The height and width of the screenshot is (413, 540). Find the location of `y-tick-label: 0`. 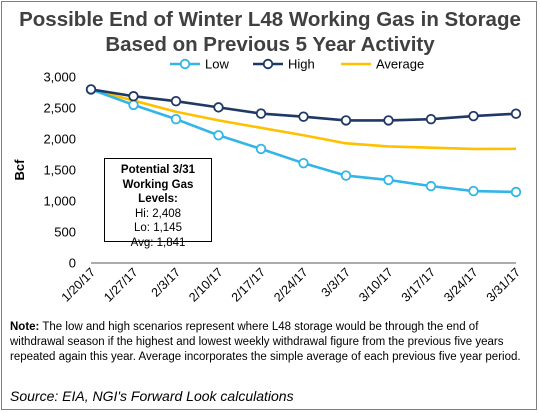

y-tick-label: 0 is located at coordinates (72, 263).